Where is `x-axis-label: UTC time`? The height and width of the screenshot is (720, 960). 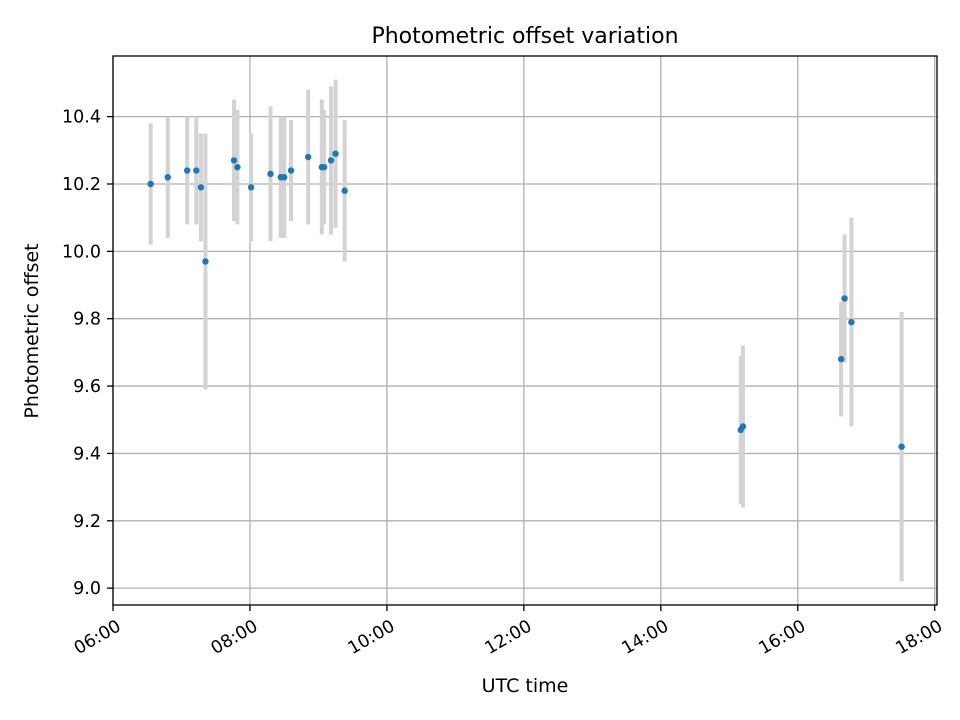 x-axis-label: UTC time is located at coordinates (525, 686).